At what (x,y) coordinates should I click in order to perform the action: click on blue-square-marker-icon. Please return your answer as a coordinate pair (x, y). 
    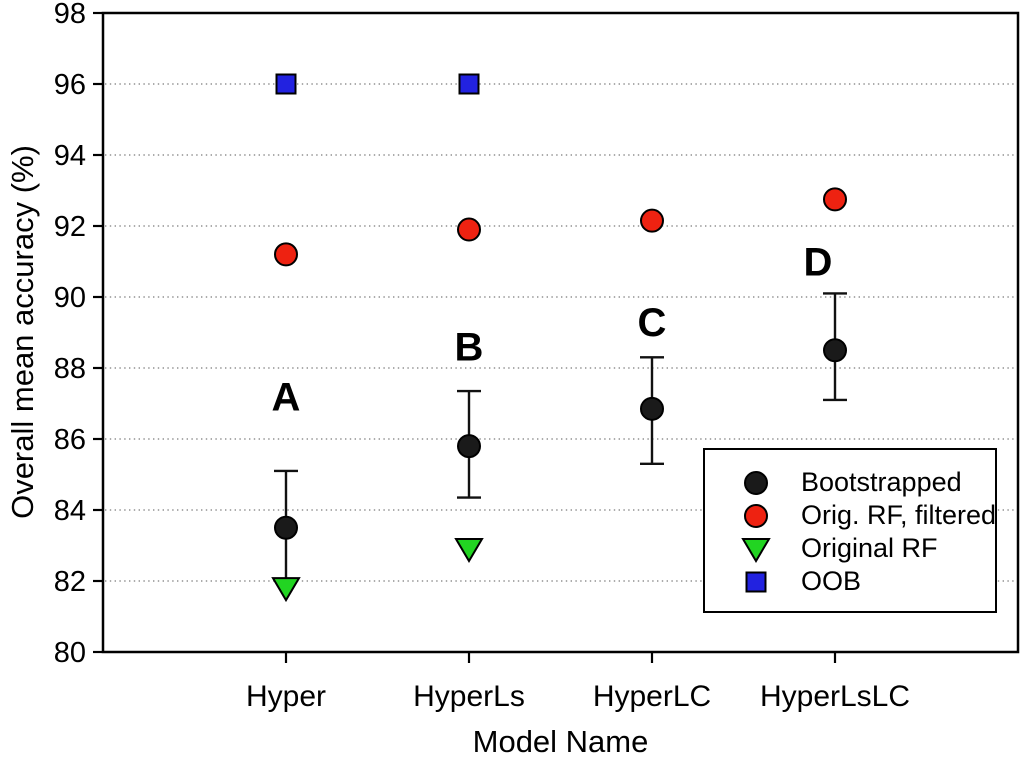
    Looking at the image, I should click on (756, 581).